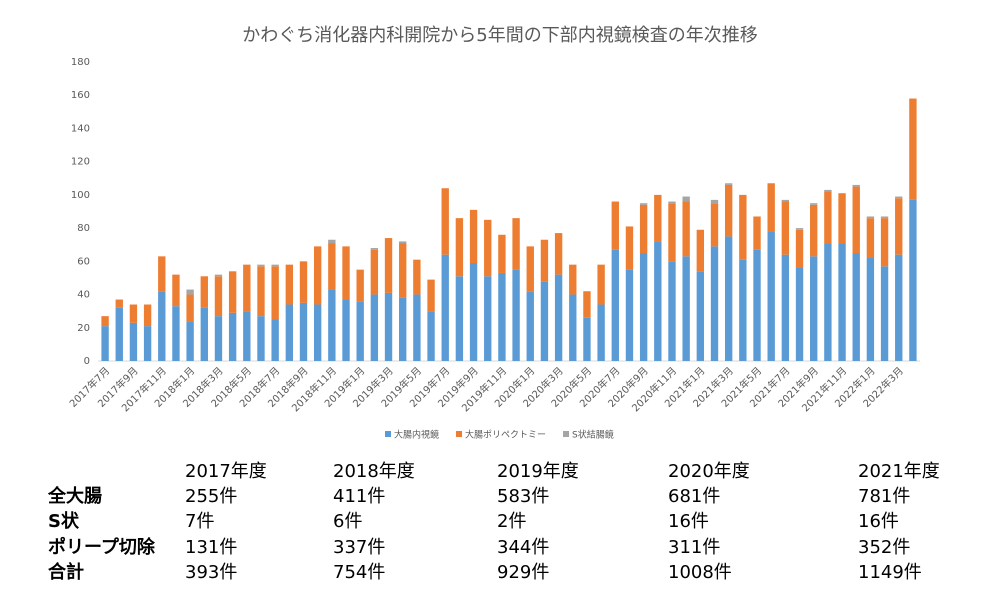  What do you see at coordinates (359, 496) in the screenshot?
I see `table-cell: 411件` at bounding box center [359, 496].